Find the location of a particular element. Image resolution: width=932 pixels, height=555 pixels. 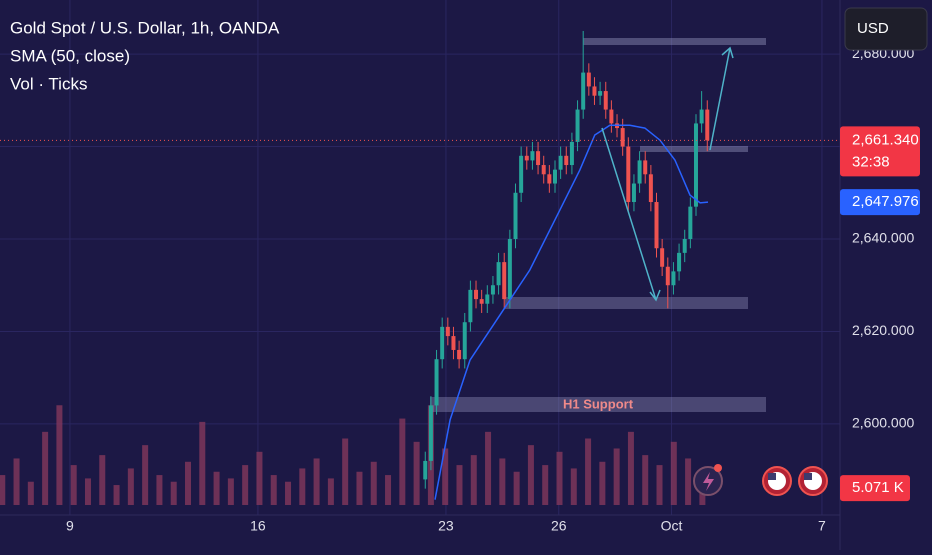

zone-label: H1 Support is located at coordinates (598, 403).